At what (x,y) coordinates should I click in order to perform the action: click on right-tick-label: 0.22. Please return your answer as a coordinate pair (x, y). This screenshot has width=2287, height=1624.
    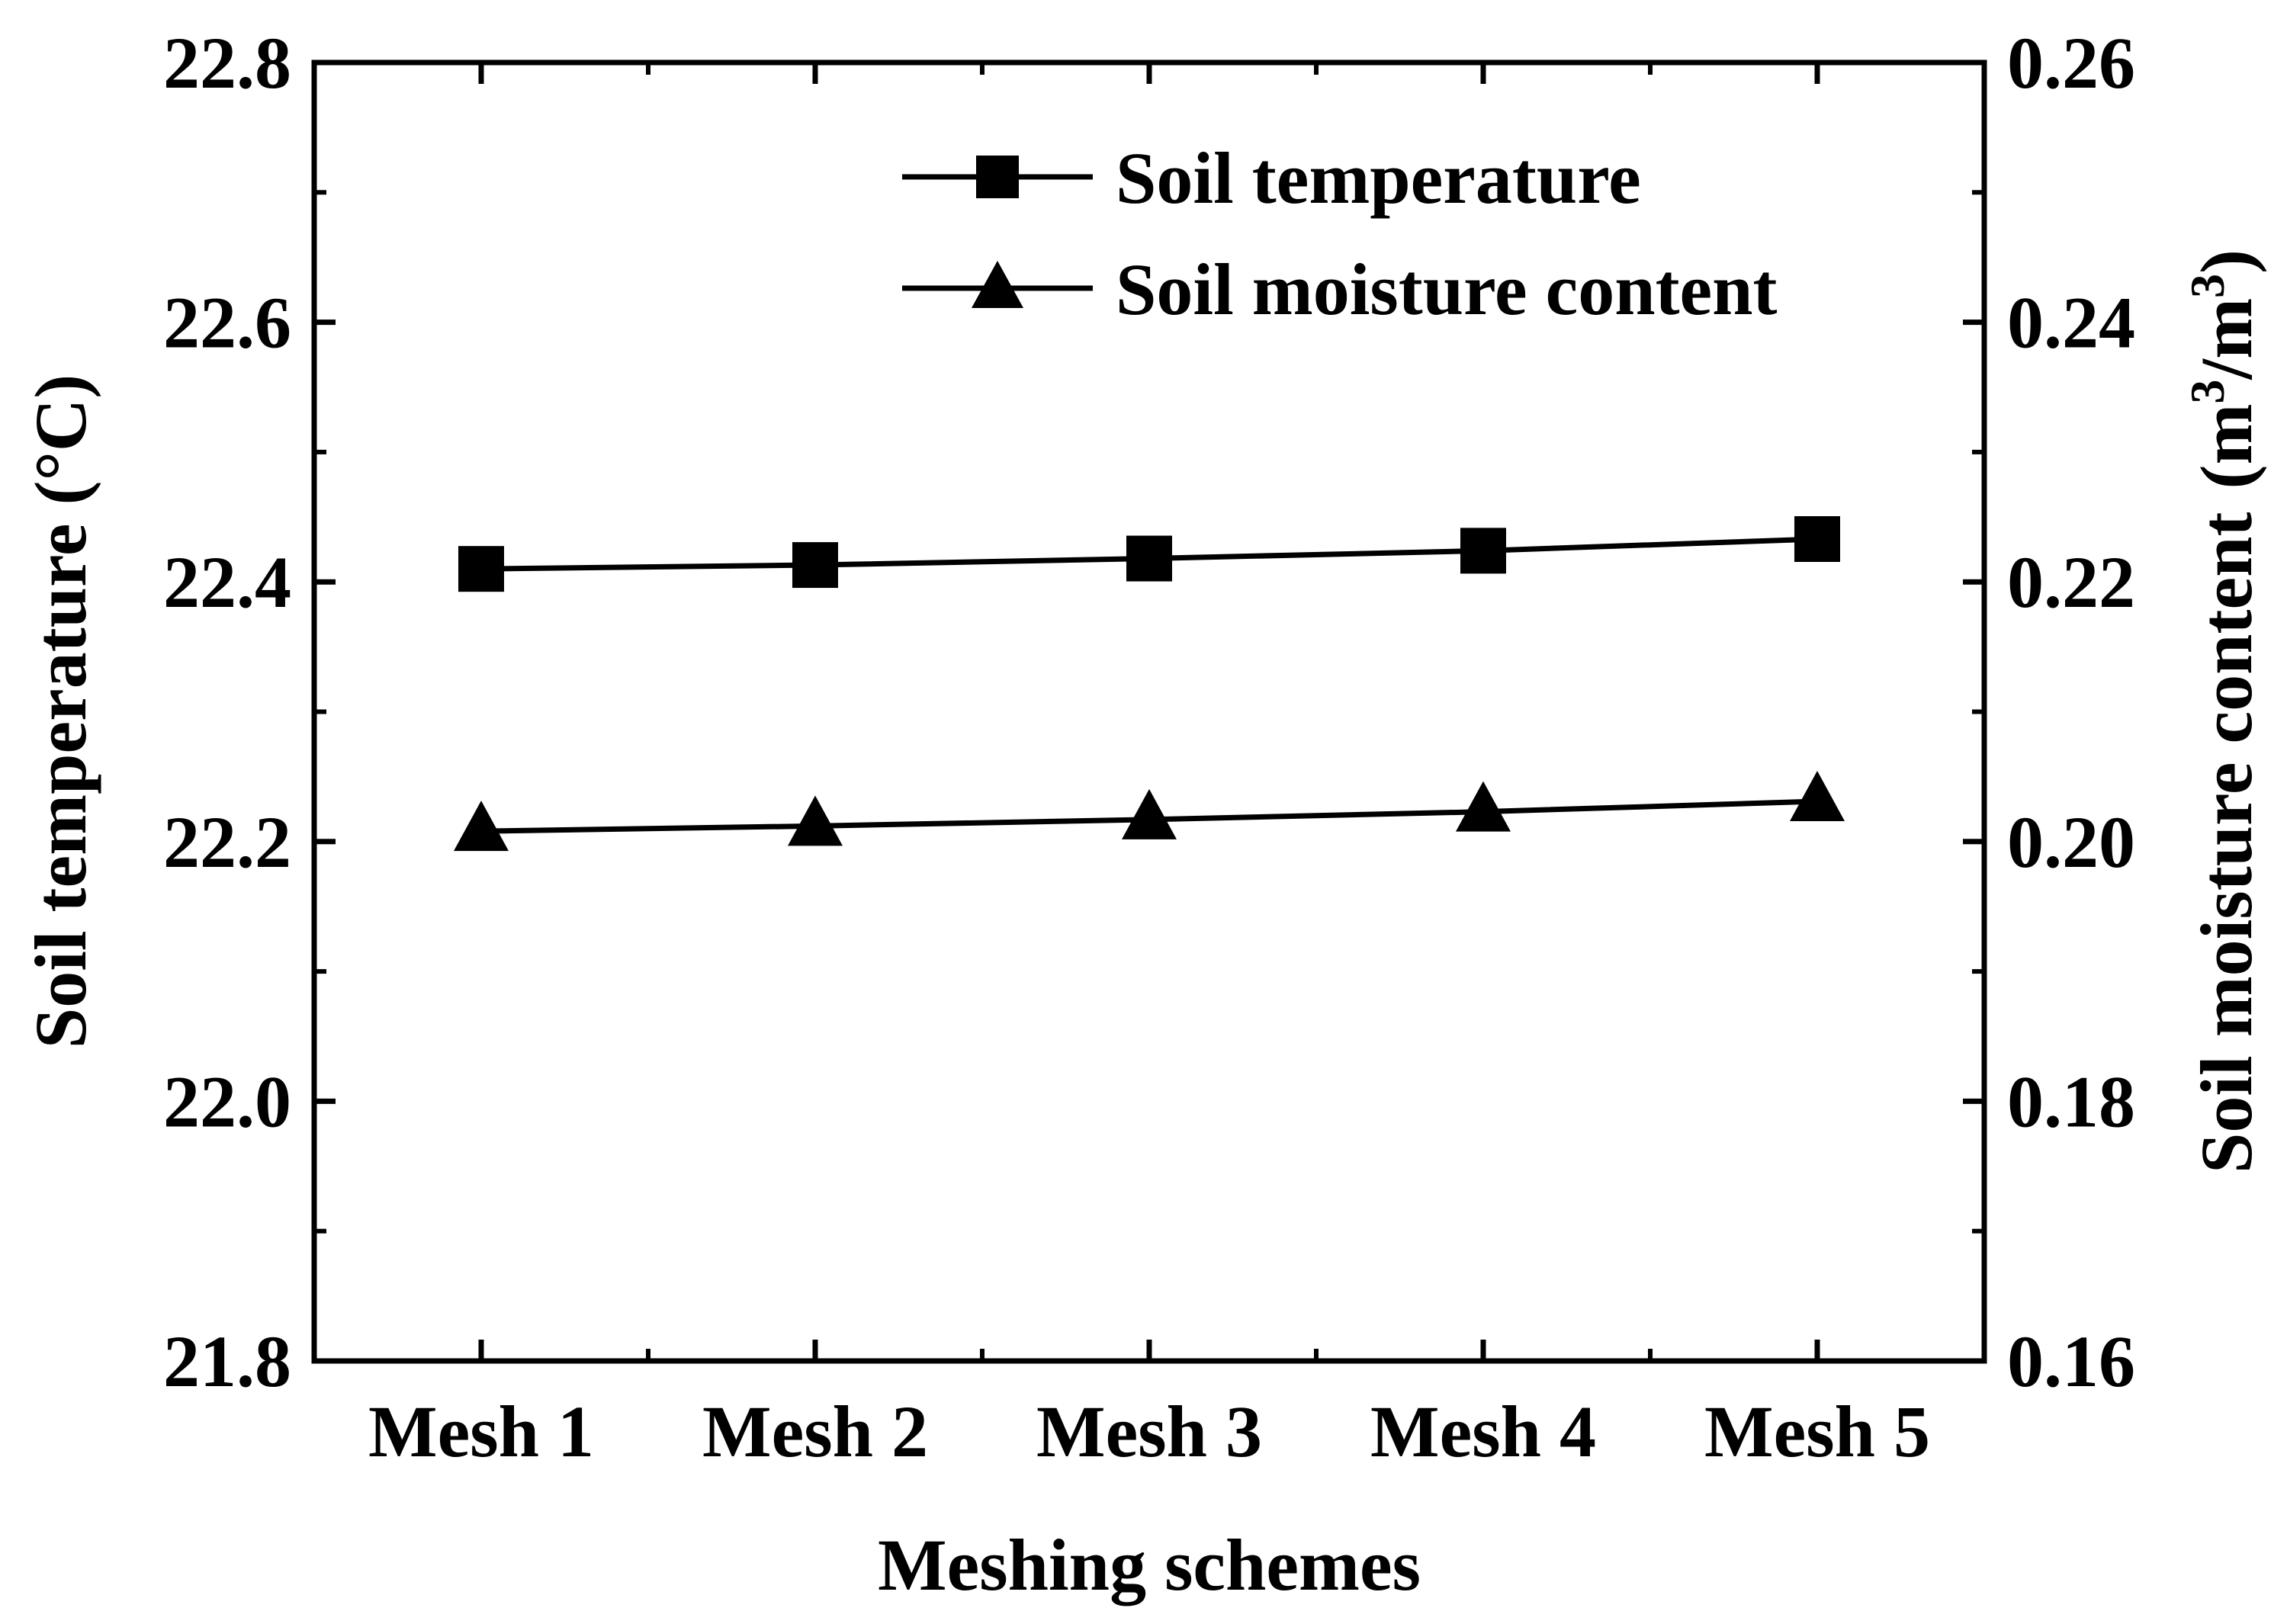
    Looking at the image, I should click on (2071, 582).